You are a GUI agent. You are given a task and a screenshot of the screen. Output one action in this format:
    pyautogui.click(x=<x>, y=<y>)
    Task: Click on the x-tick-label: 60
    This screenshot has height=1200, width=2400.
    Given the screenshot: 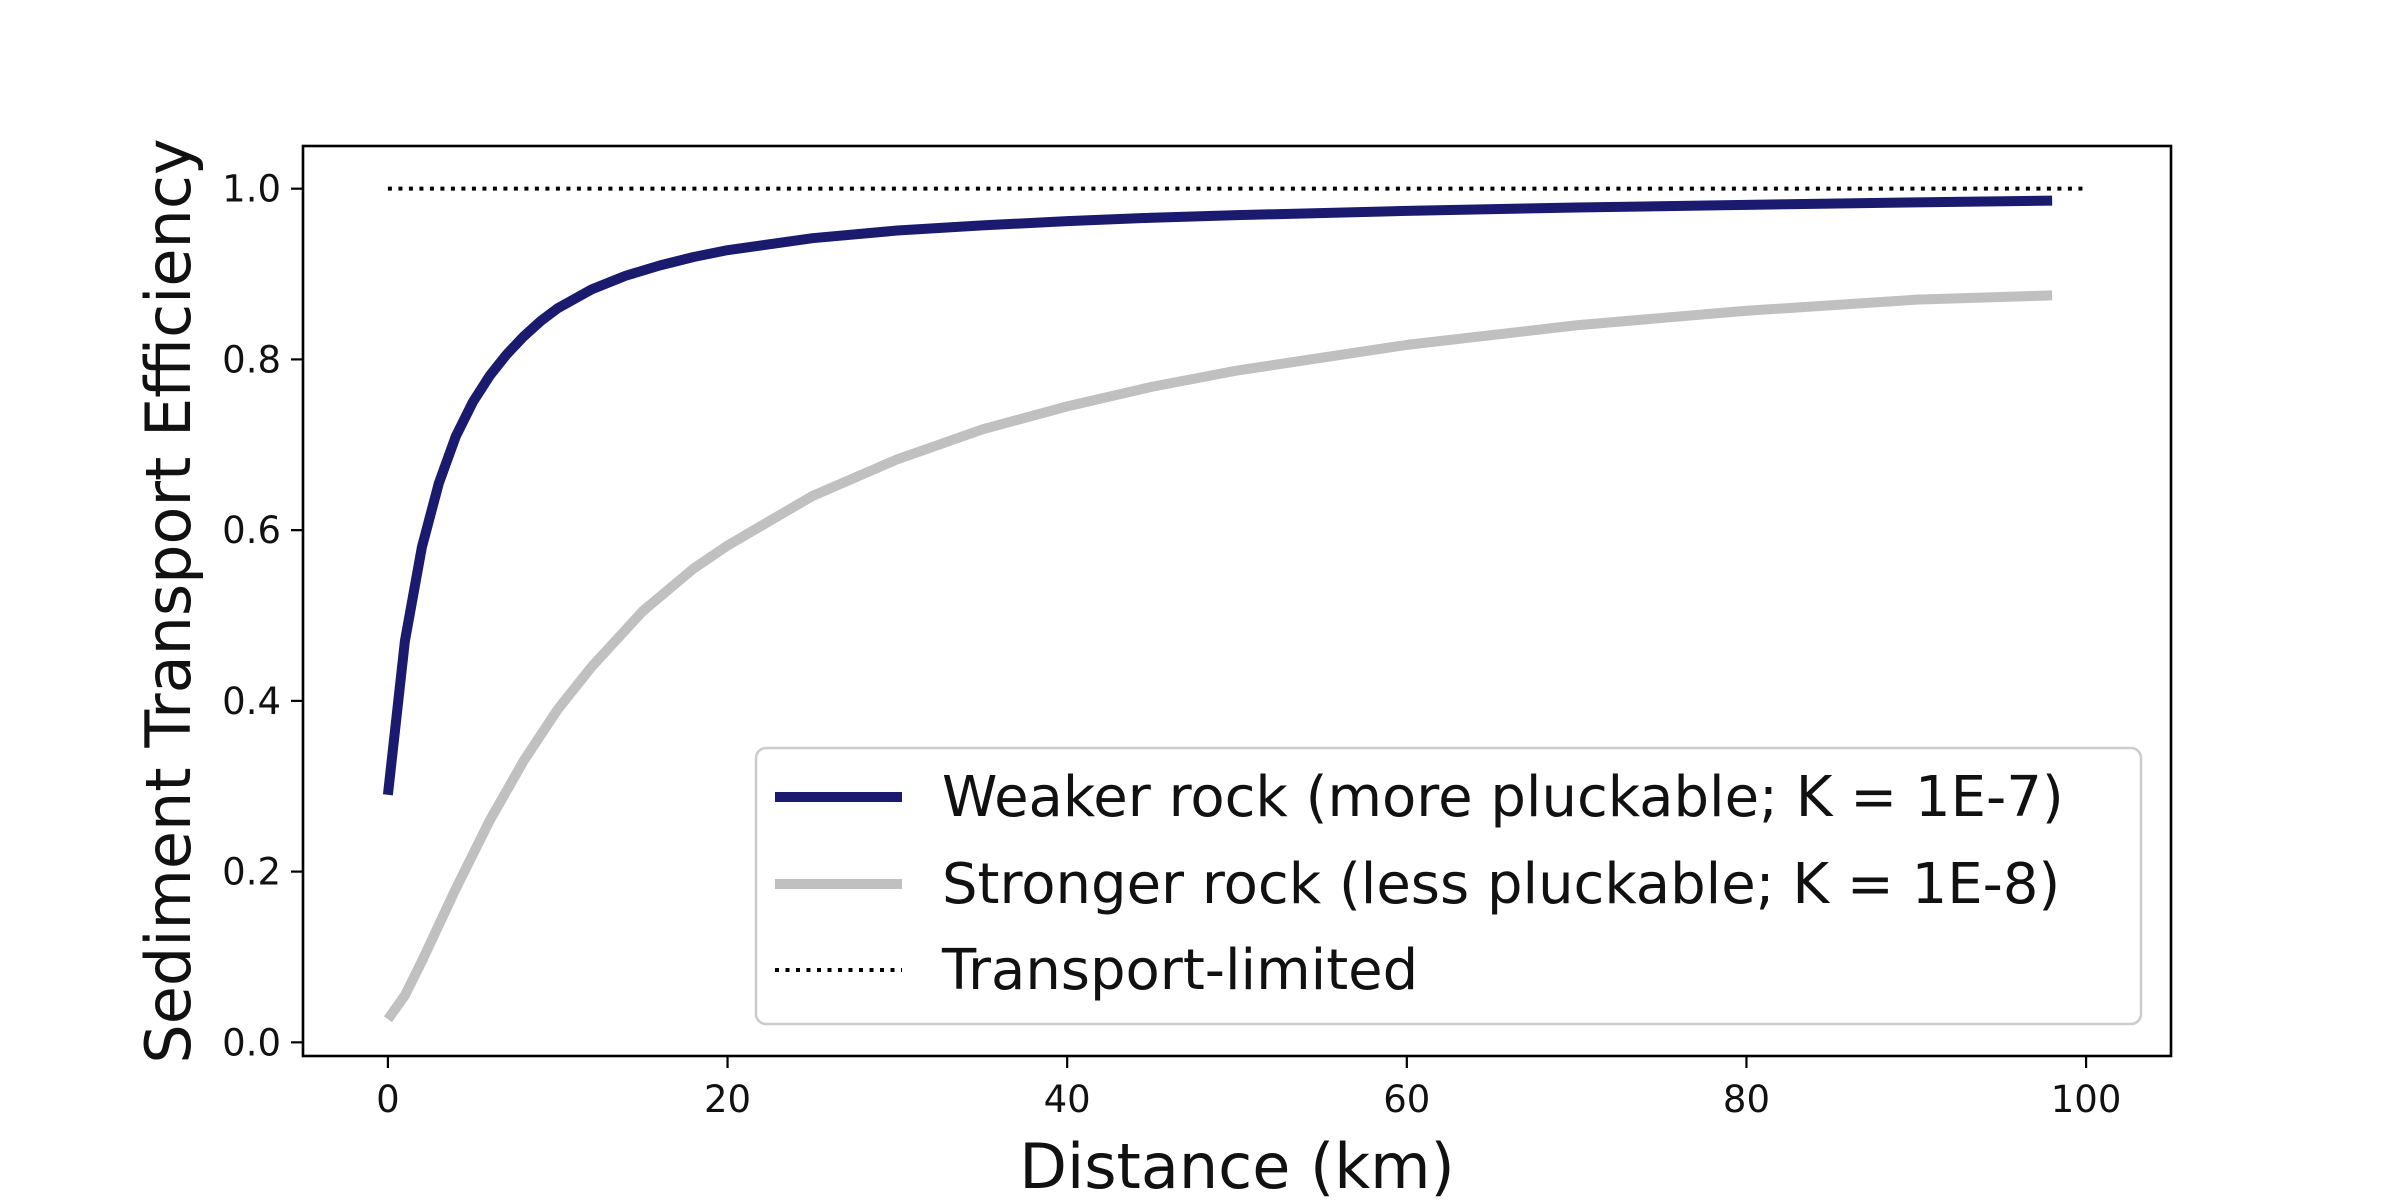 What is the action you would take?
    pyautogui.click(x=1406, y=1099)
    